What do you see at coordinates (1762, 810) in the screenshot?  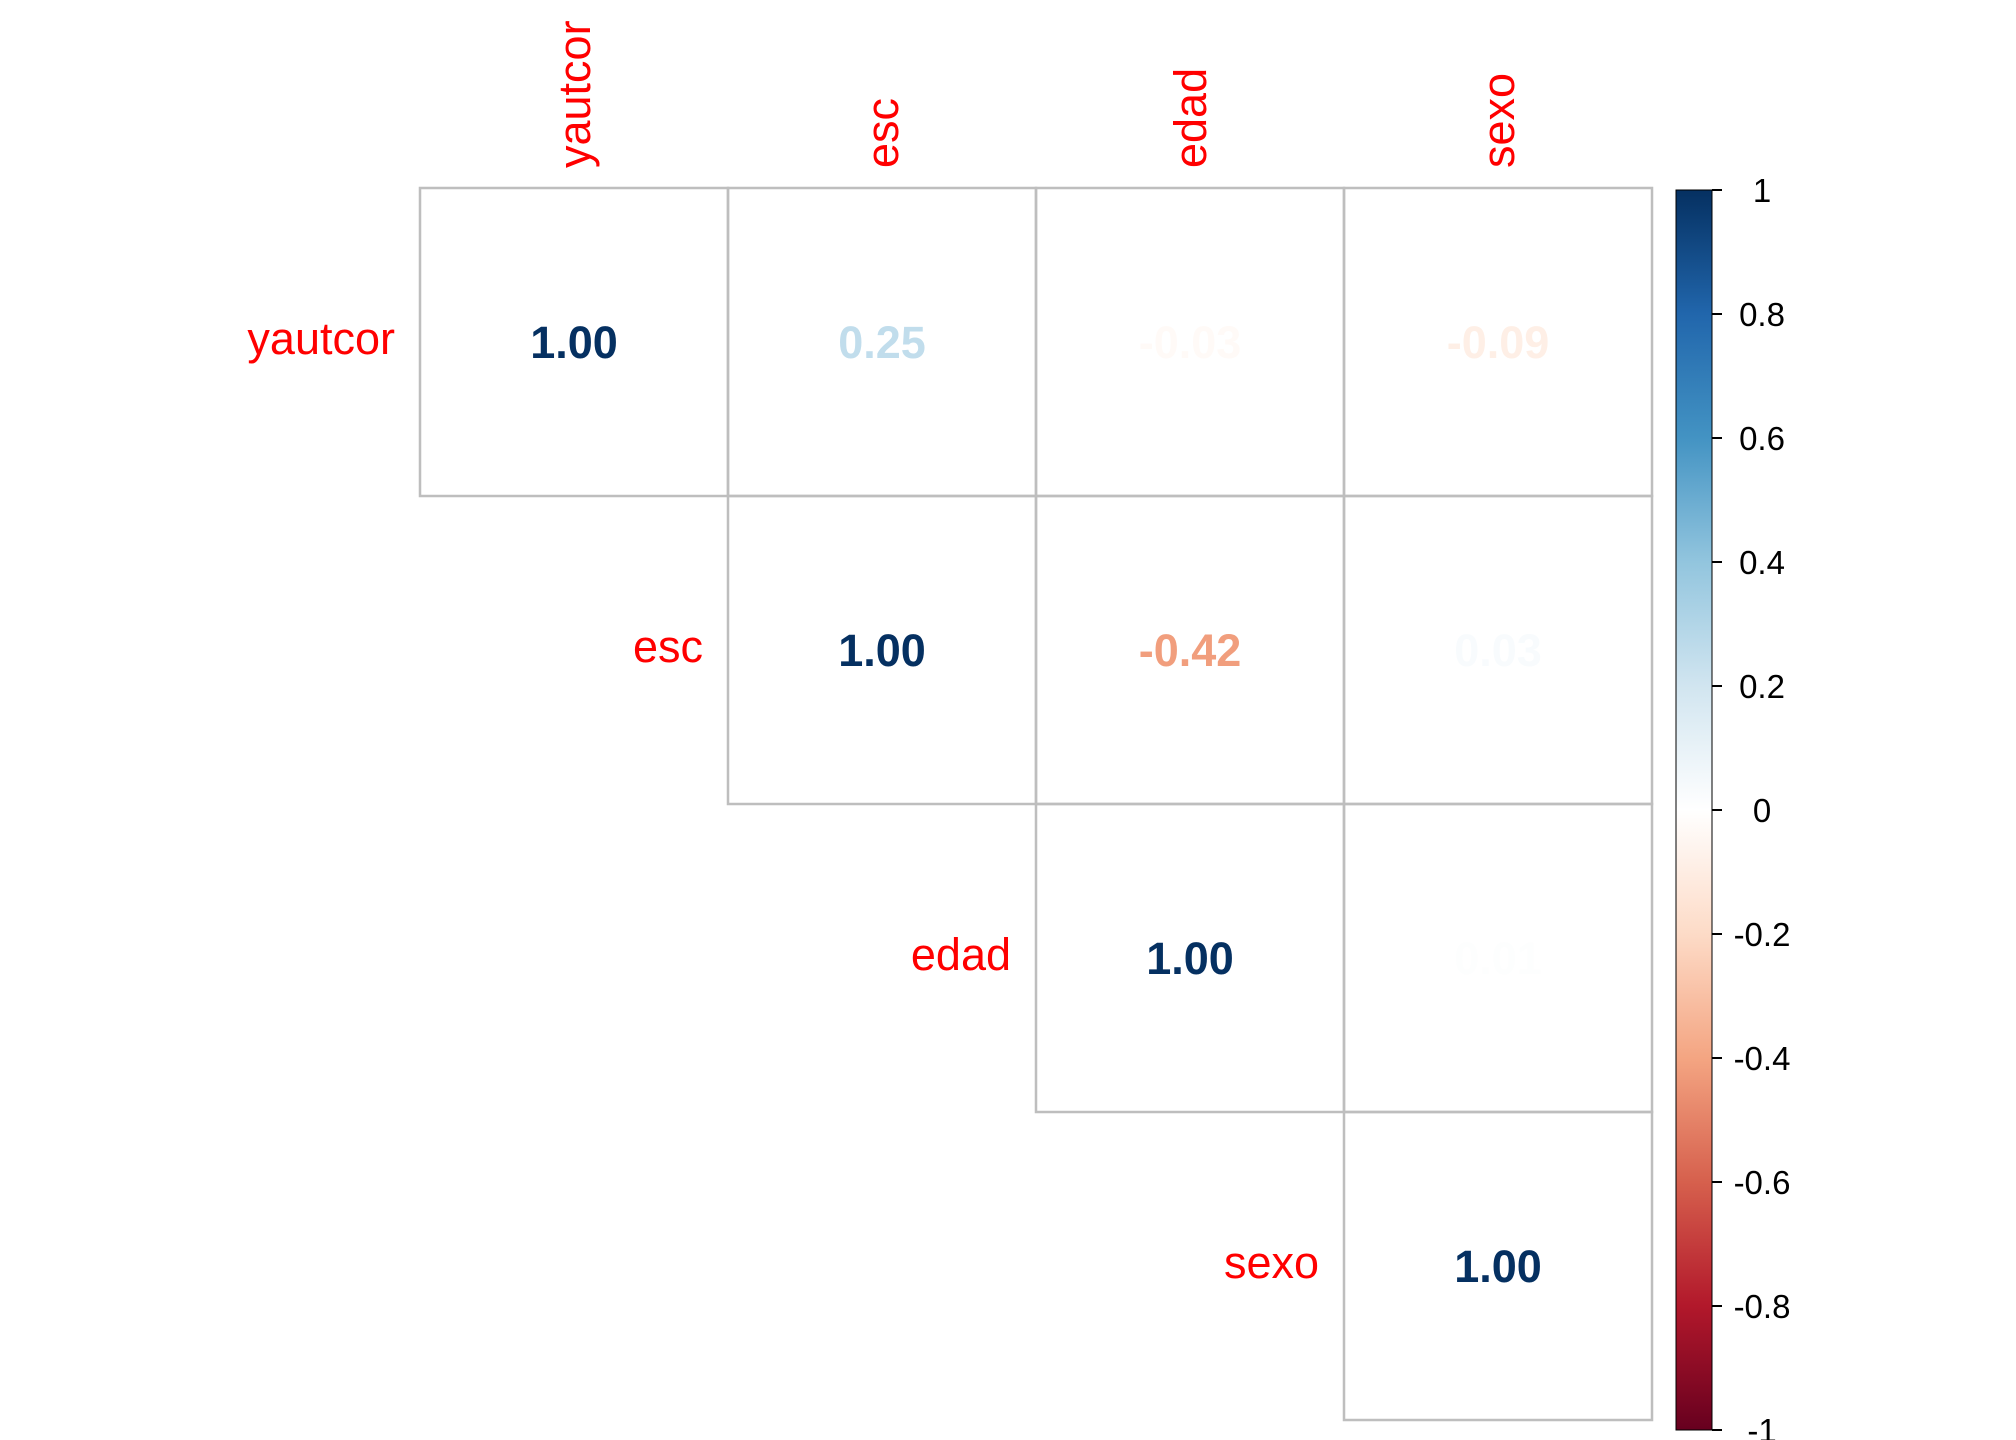 I see `colorbar-tick-label: 0` at bounding box center [1762, 810].